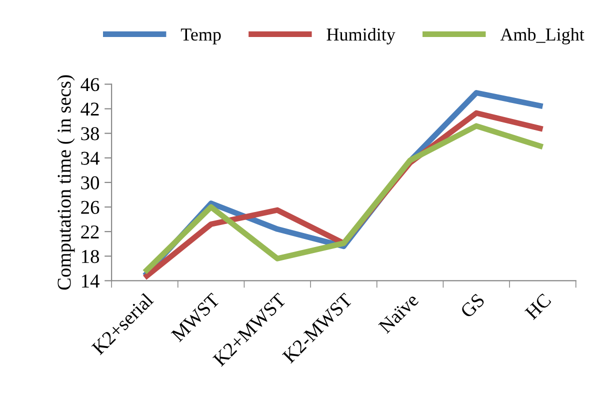 The image size is (603, 401). What do you see at coordinates (90, 207) in the screenshot?
I see `y-tick-label: 26` at bounding box center [90, 207].